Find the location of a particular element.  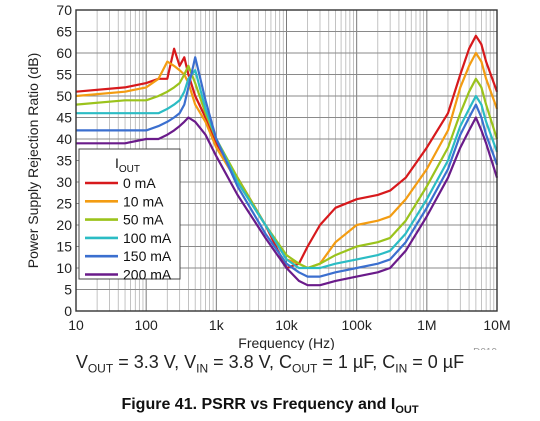

y-tick-label: 35 is located at coordinates (64, 161).